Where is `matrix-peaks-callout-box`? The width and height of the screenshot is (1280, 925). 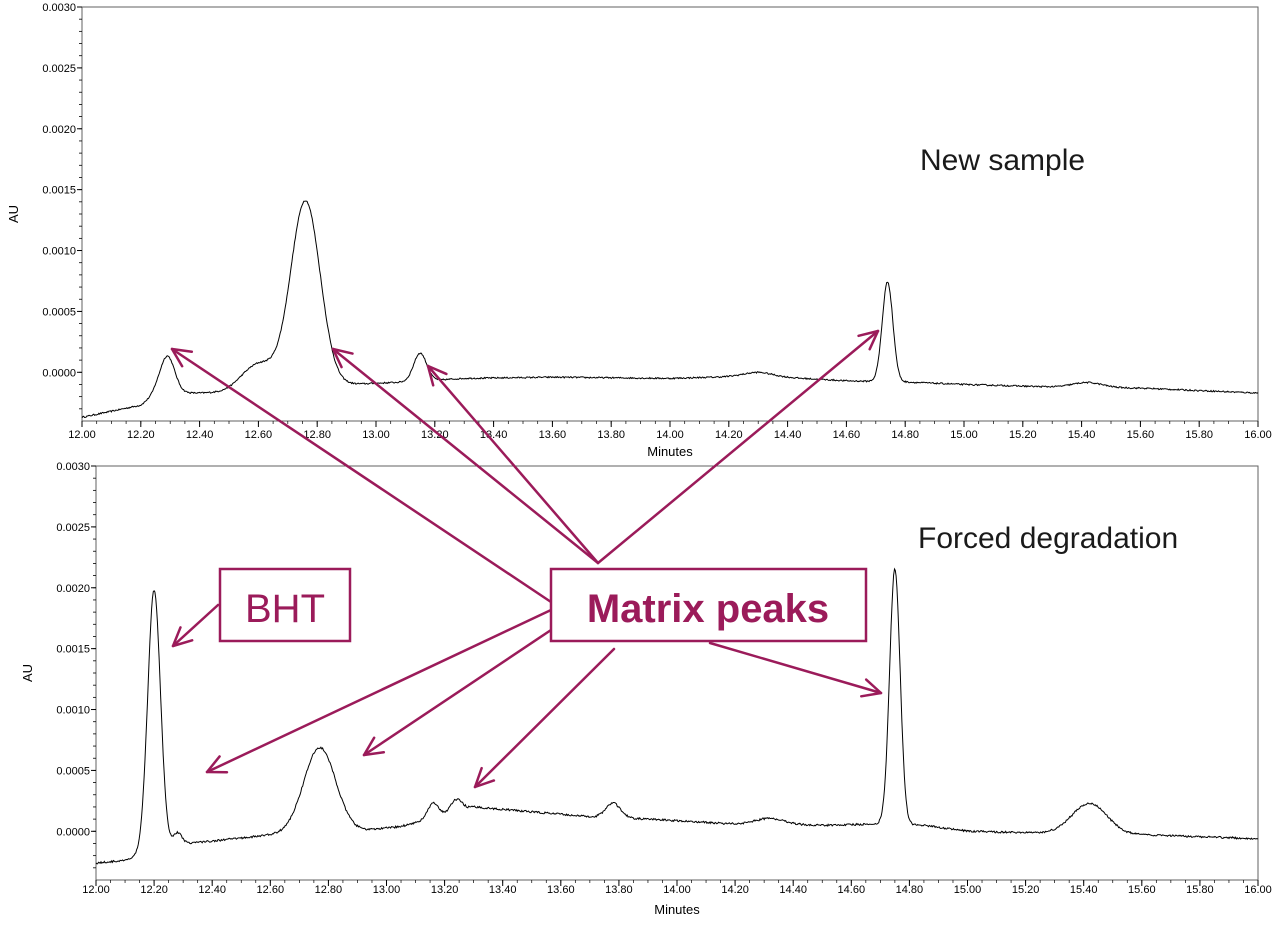
matrix-peaks-callout-box is located at coordinates (708, 605).